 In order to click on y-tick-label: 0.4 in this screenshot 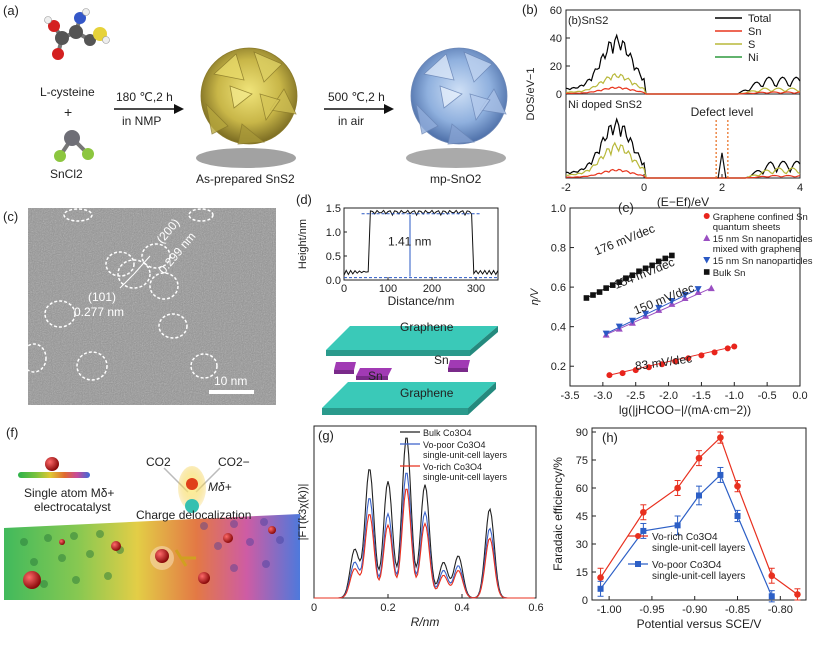, I will do `click(558, 328)`.